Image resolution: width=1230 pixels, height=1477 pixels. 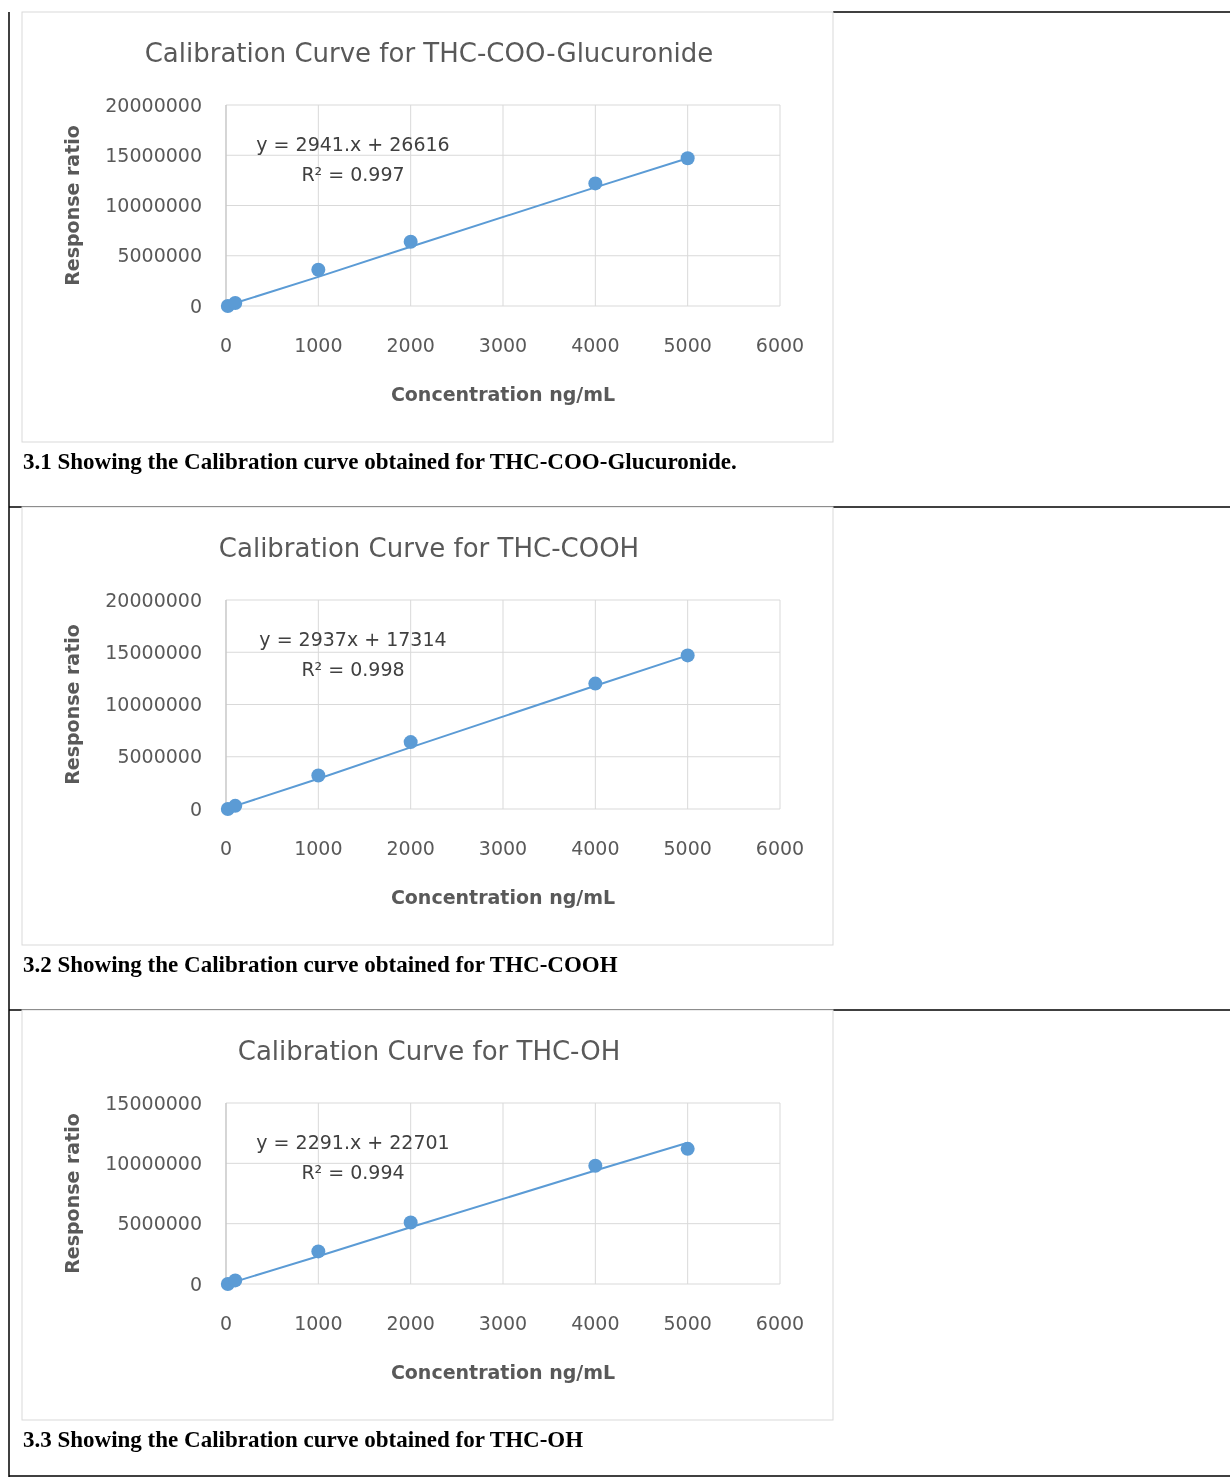 I want to click on chart-title: Calibration Curve for THC-COOH, so click(x=429, y=548).